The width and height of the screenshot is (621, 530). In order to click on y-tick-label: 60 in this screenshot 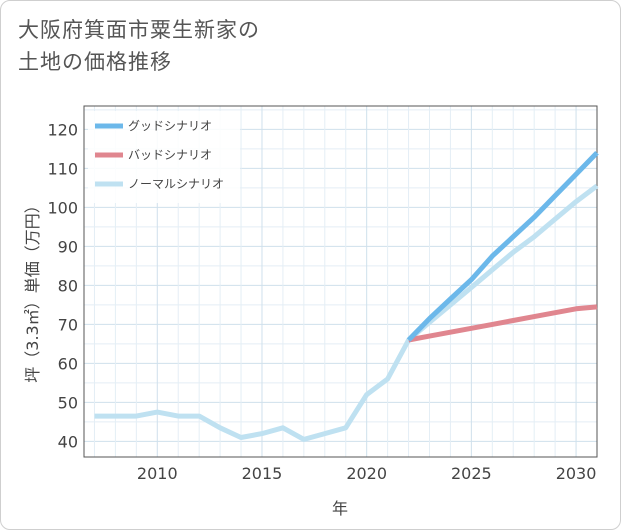, I will do `click(68, 363)`.